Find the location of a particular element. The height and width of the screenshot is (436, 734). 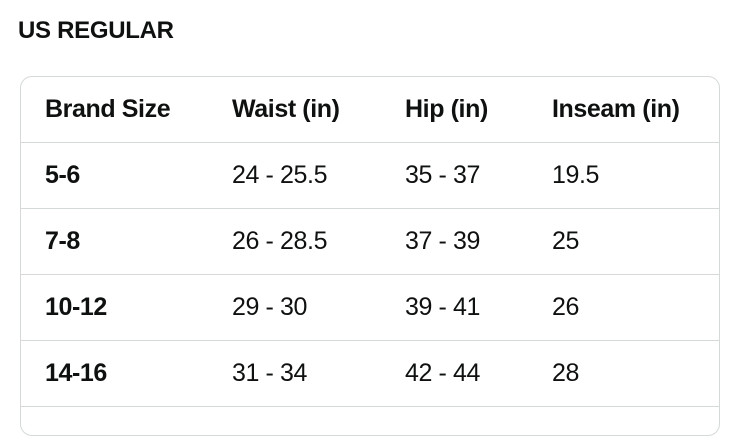

table-row: 7-8 26 - 28.5 37 - 39 25 is located at coordinates (370, 242).